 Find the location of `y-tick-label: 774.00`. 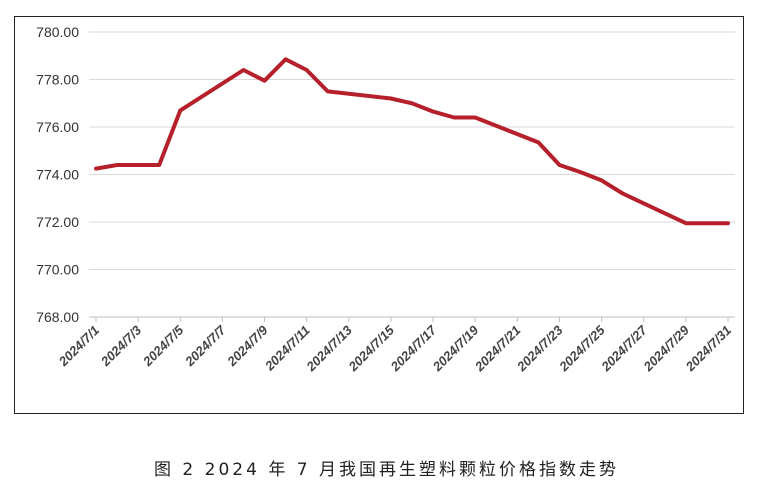

y-tick-label: 774.00 is located at coordinates (57, 175).